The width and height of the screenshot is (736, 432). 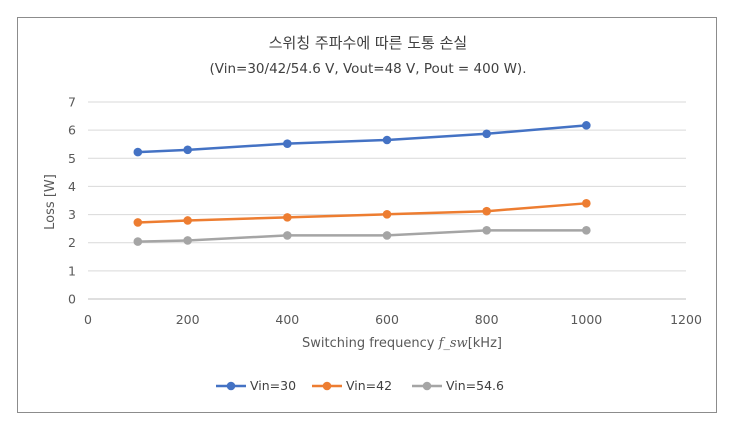 I want to click on y-tick-label: 7, so click(x=72, y=102).